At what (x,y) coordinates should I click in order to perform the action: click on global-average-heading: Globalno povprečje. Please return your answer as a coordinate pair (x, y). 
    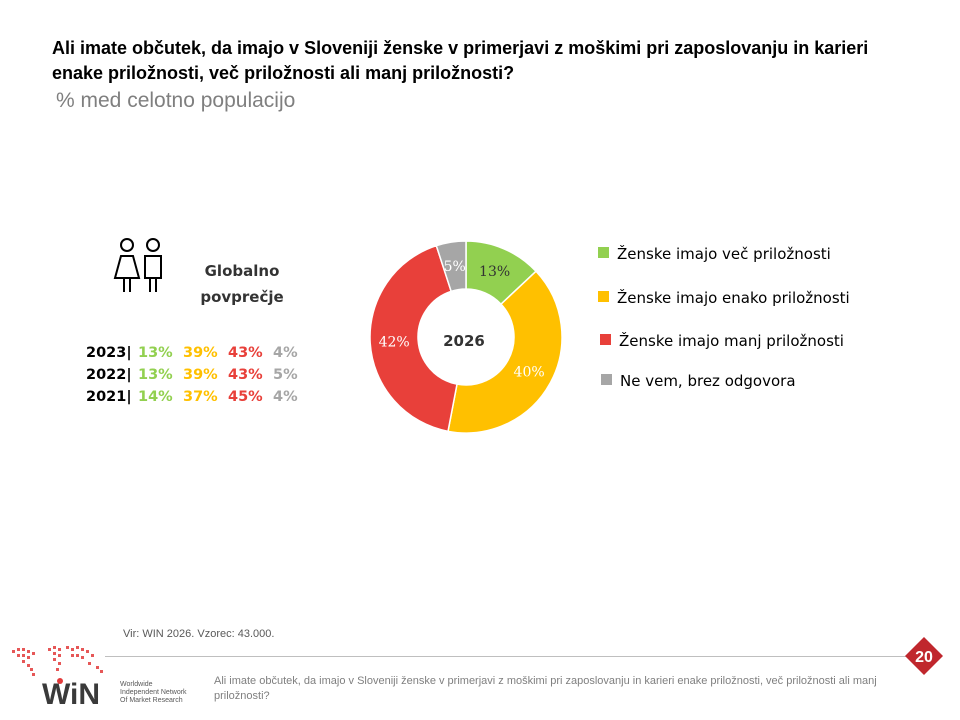
    Looking at the image, I should click on (242, 284).